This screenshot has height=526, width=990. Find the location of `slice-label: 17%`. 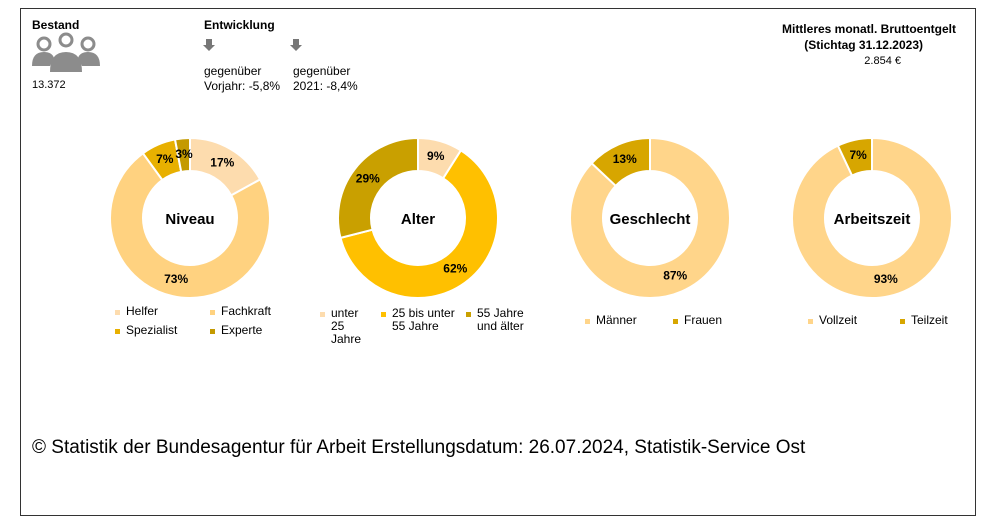

slice-label: 17% is located at coordinates (222, 163).